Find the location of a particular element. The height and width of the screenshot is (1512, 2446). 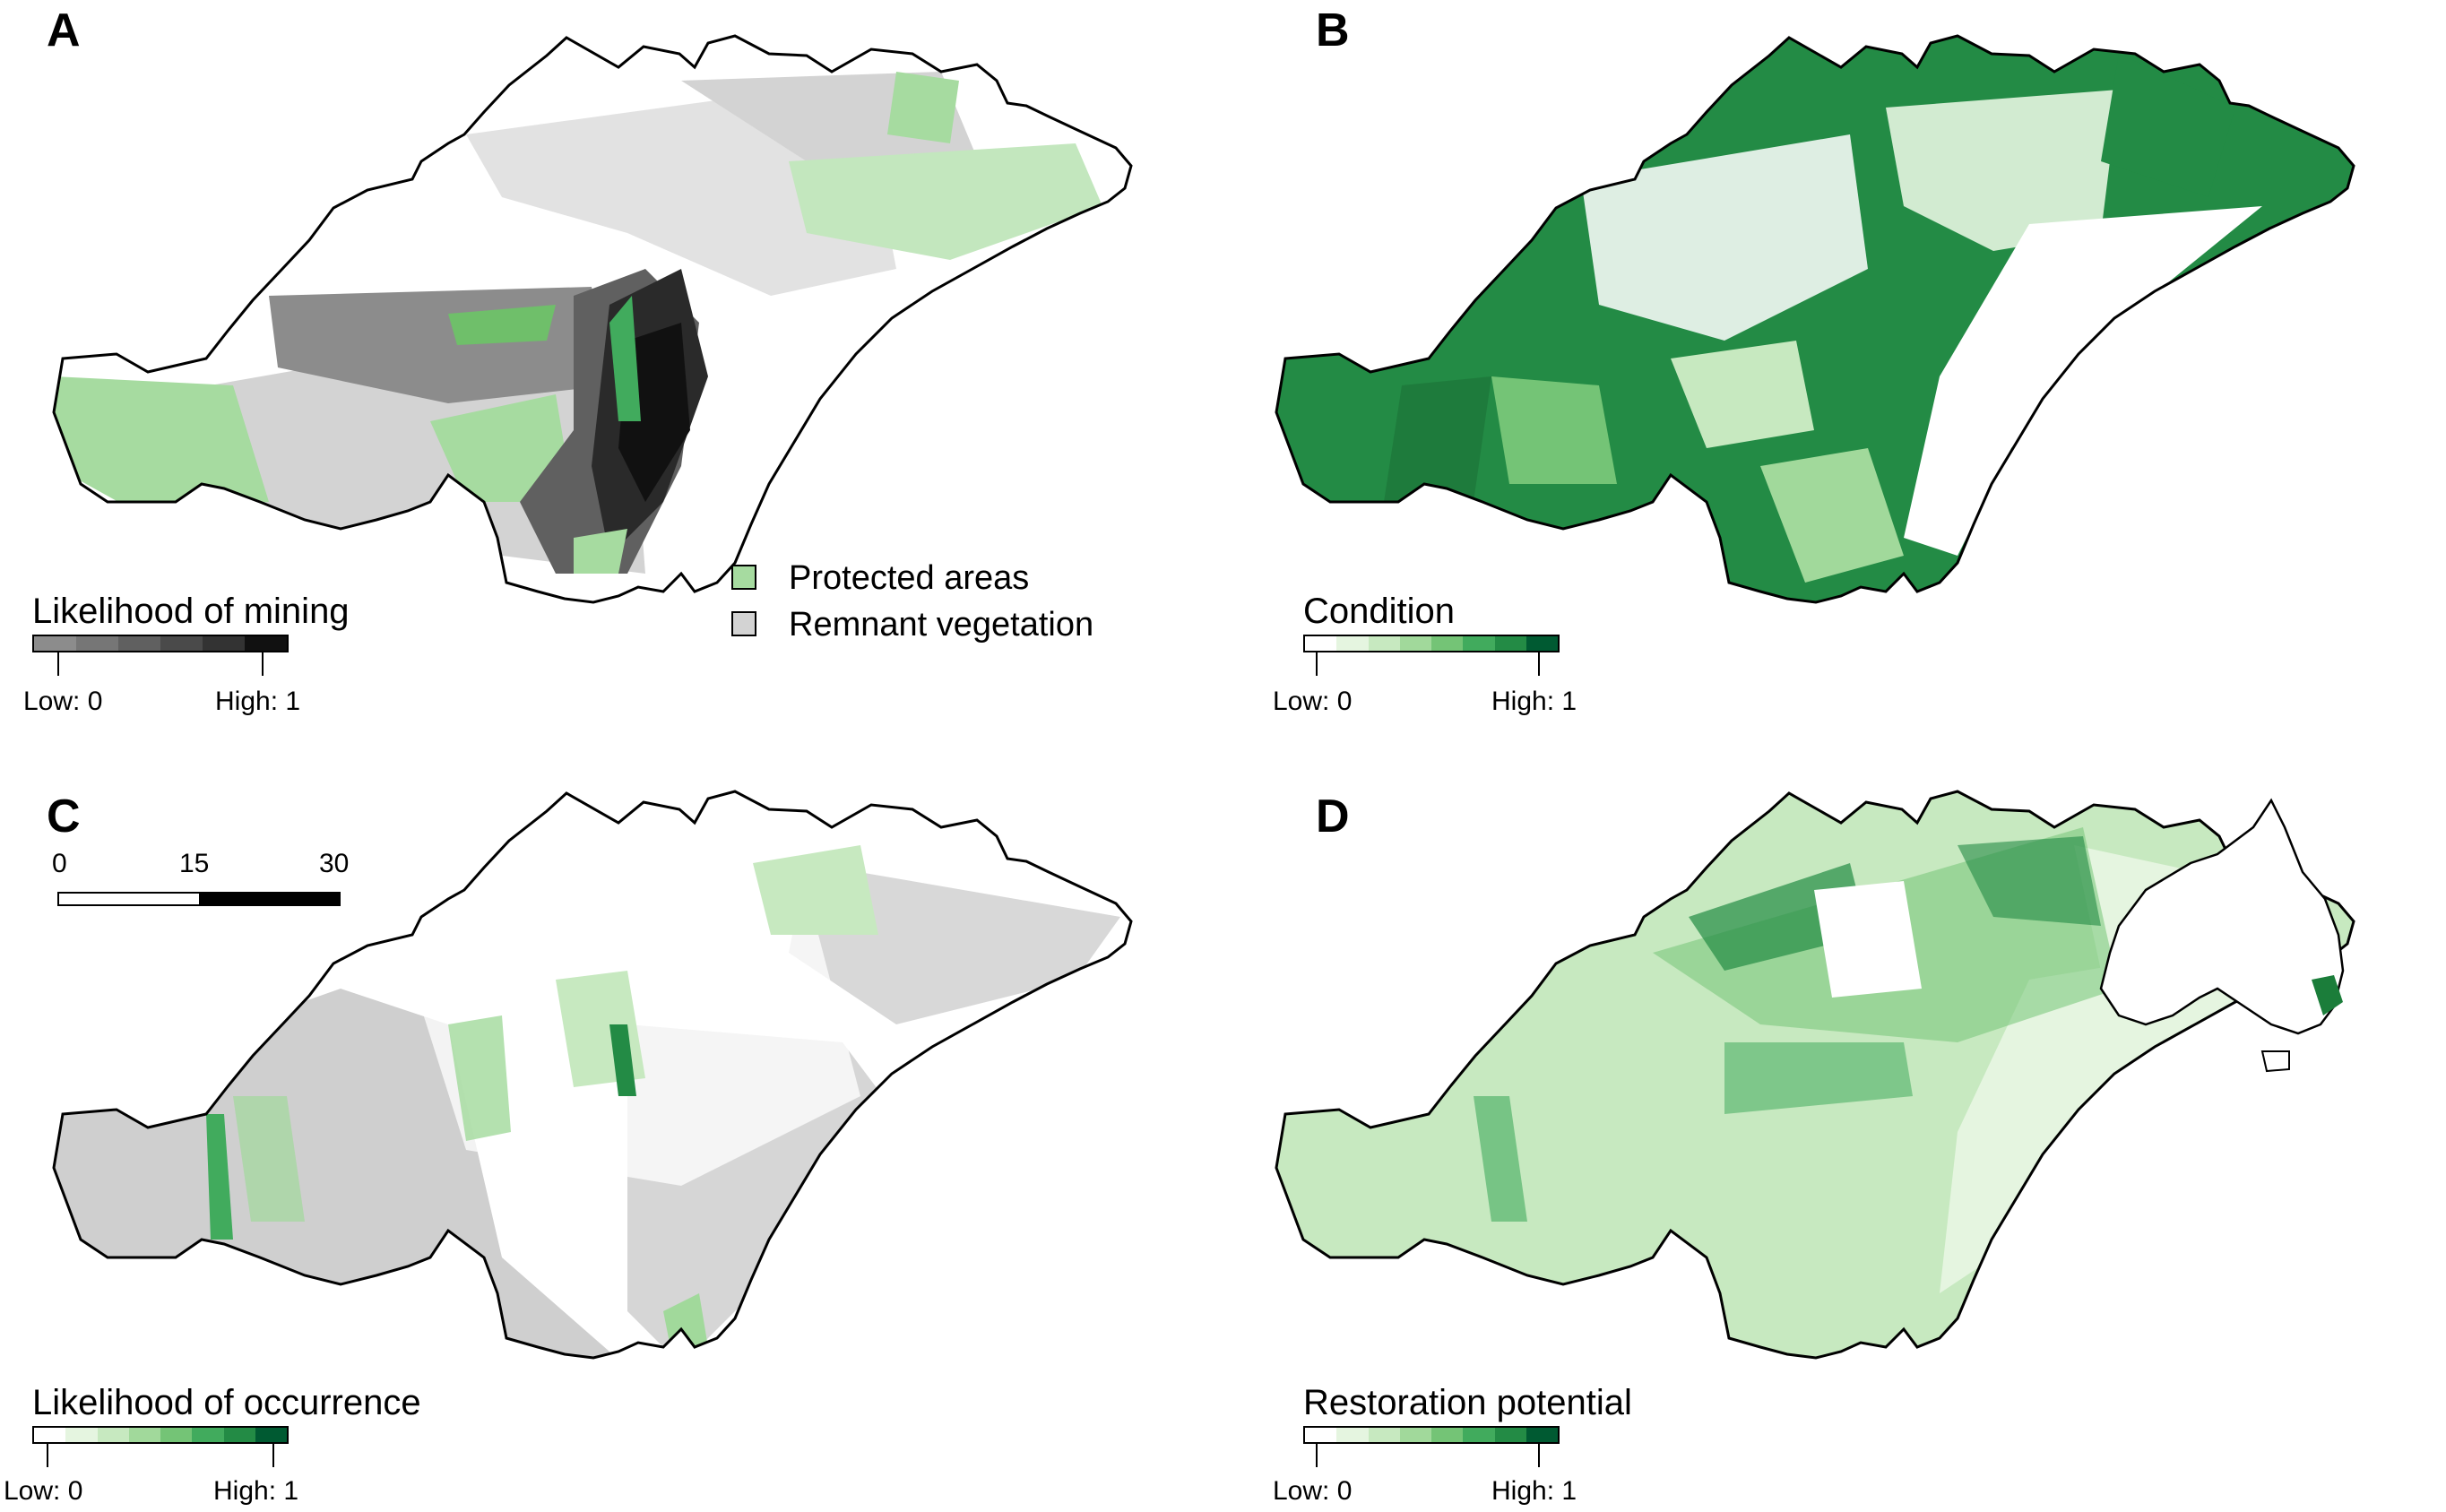

remnant-vegetation-swatch is located at coordinates (743, 623).